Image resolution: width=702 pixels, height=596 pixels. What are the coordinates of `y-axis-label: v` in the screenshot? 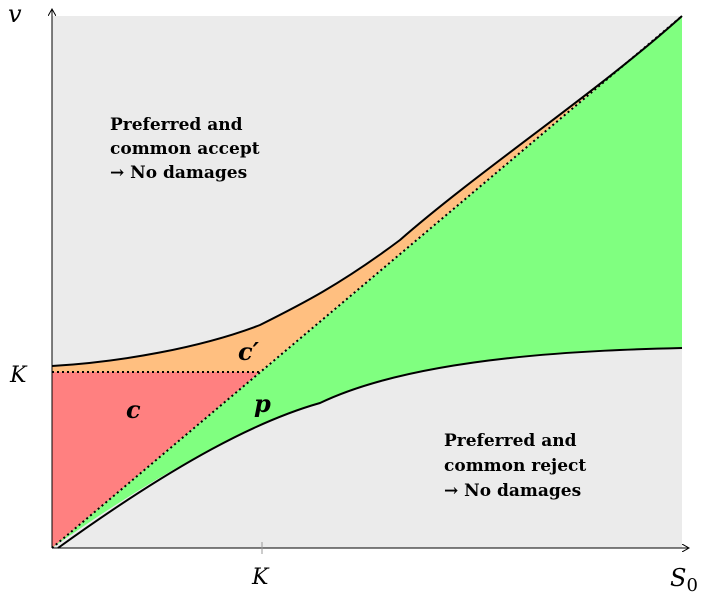 It's located at (15, 14).